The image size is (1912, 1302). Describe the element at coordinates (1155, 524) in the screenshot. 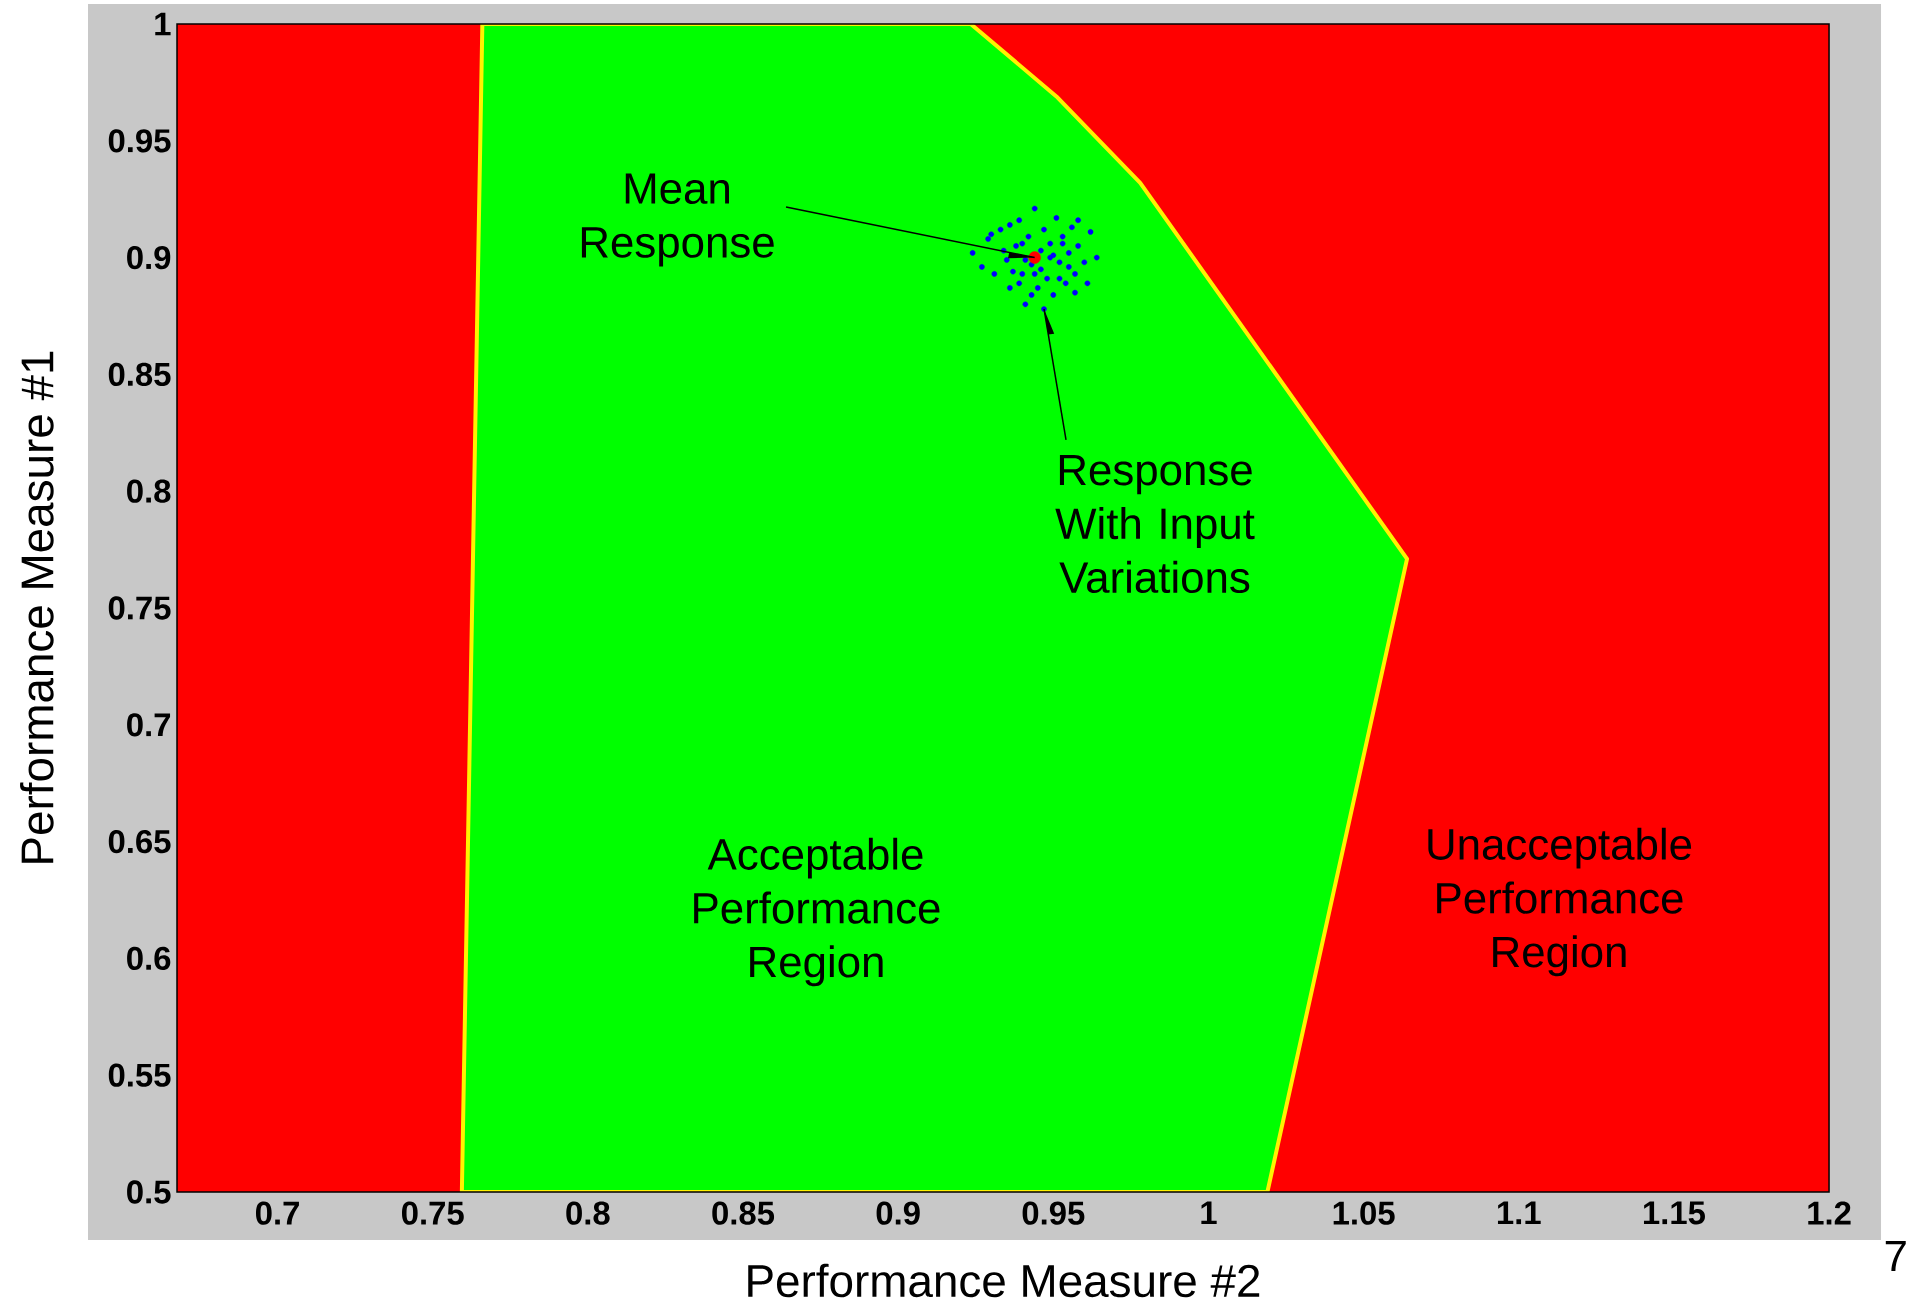

I see `annotation: Response With Input Variations` at that location.